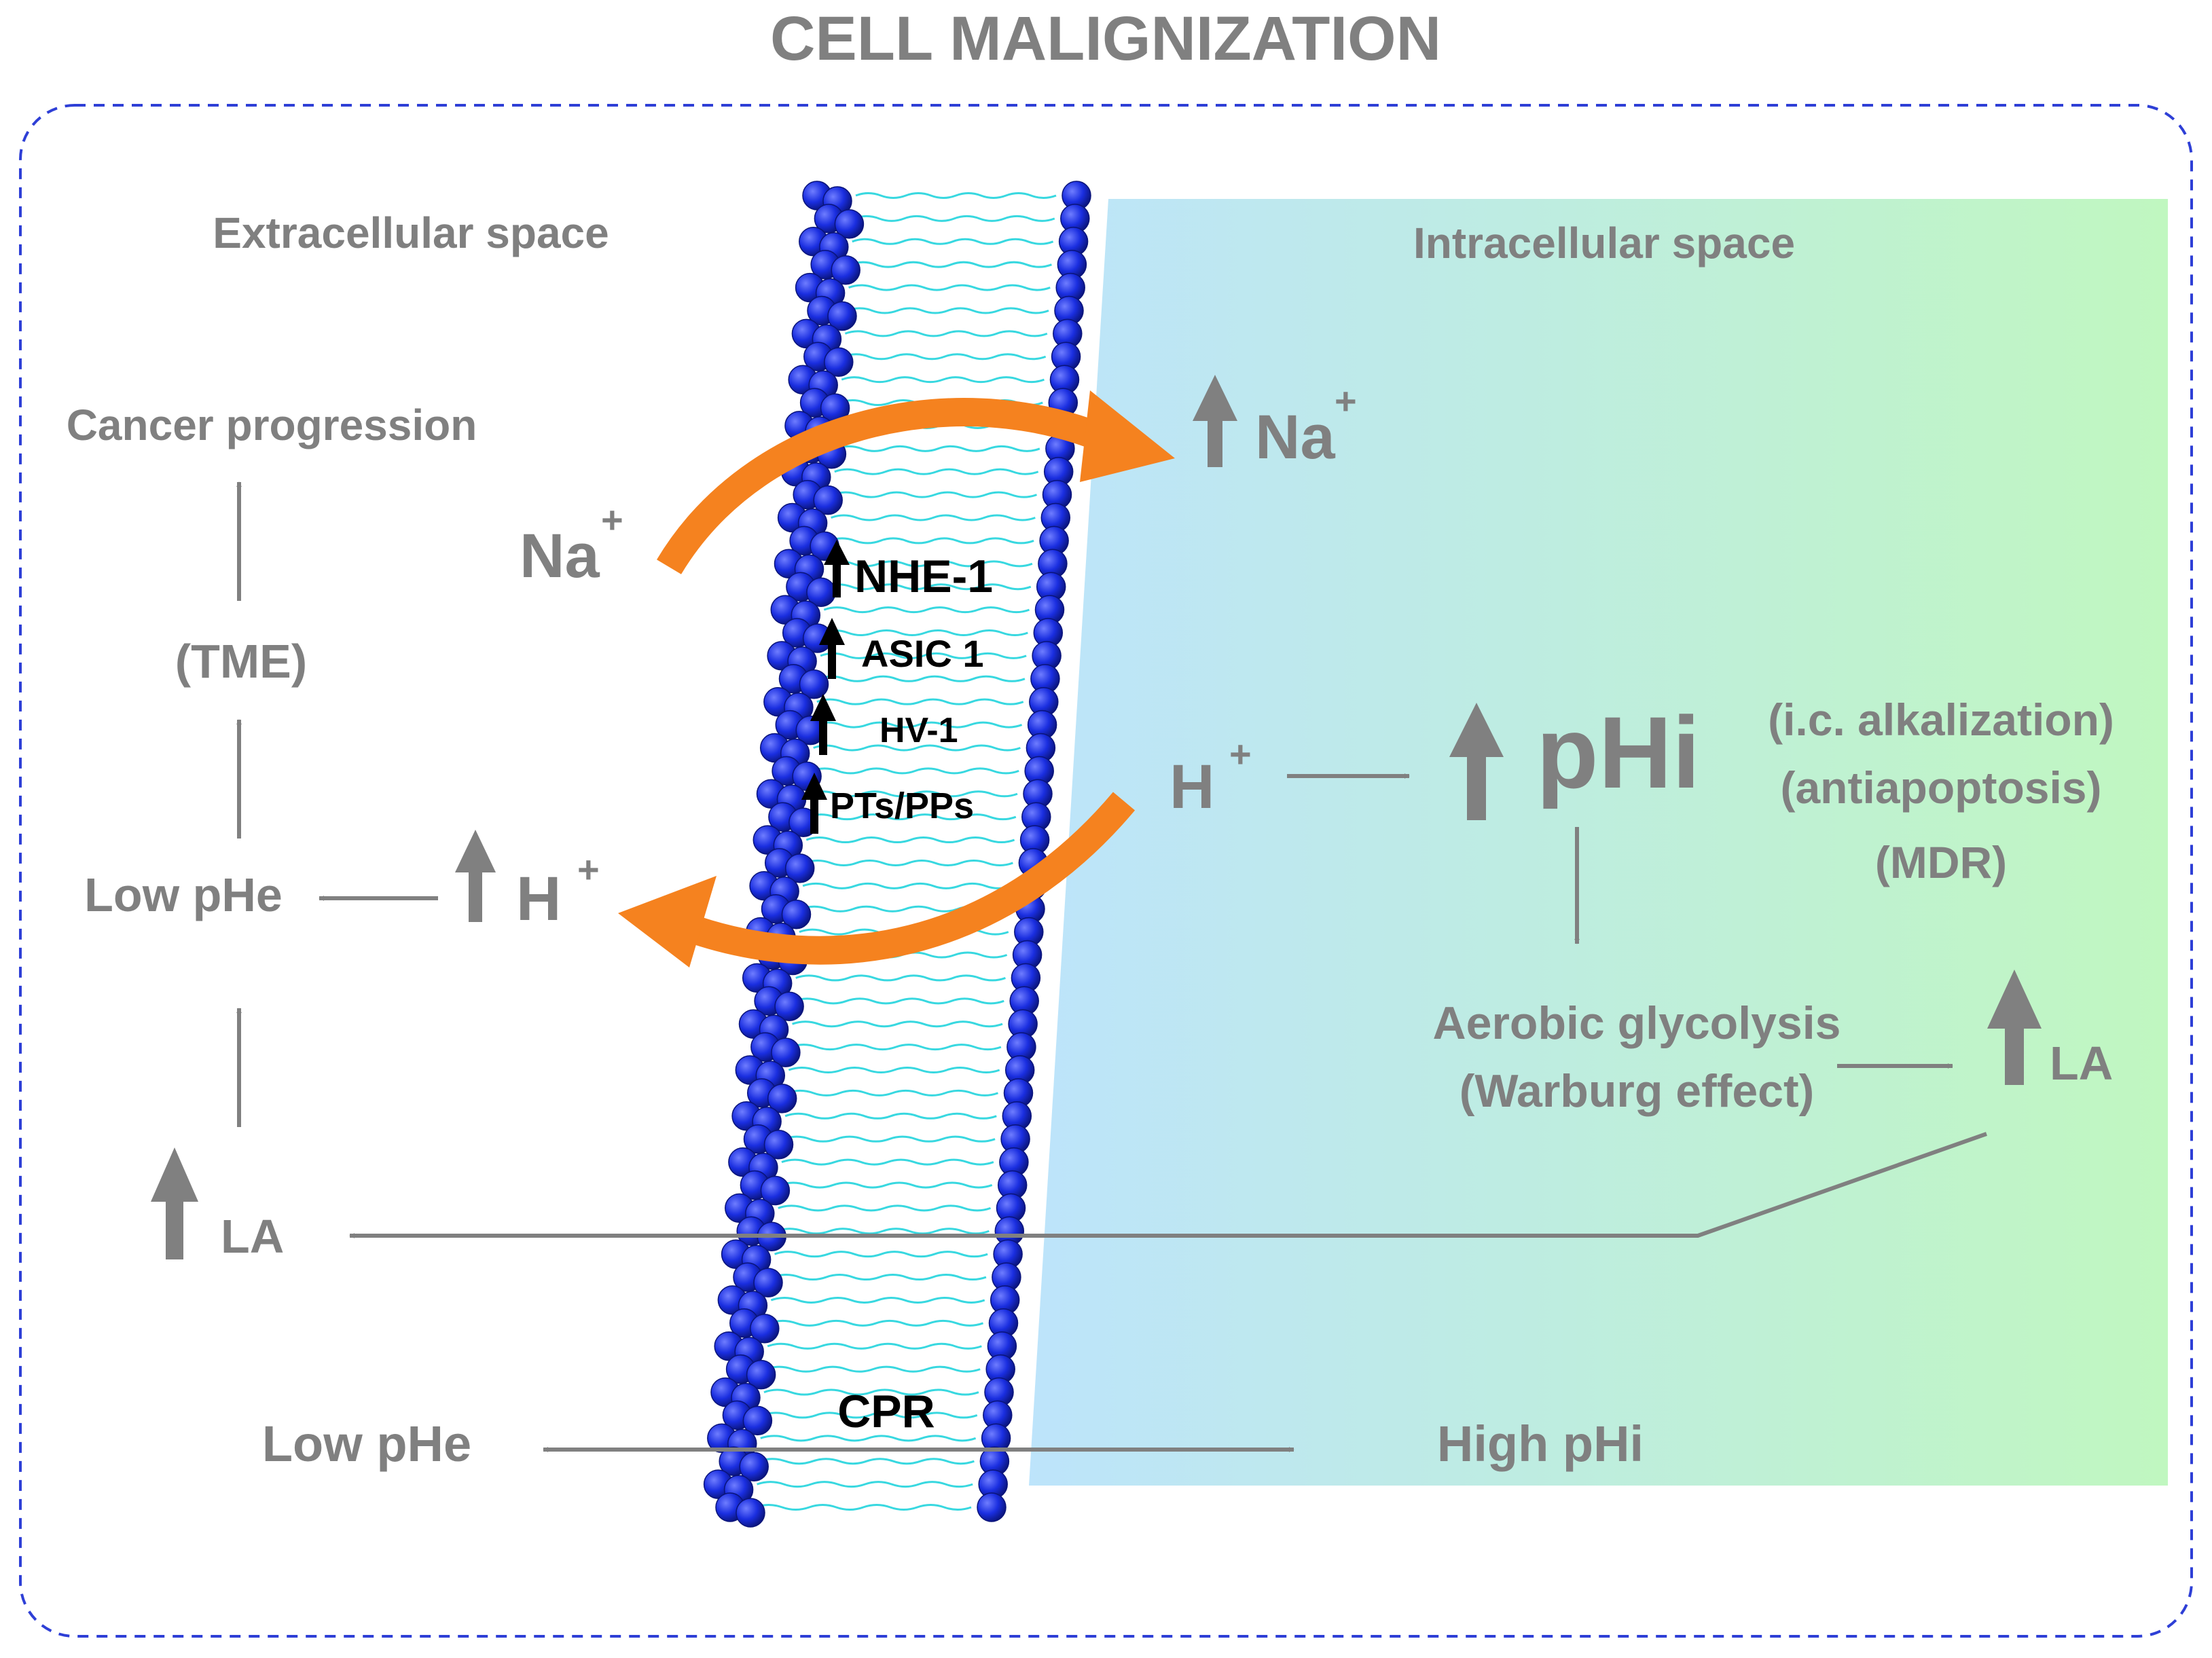 This screenshot has height=1658, width=2212. What do you see at coordinates (1105, 38) in the screenshot?
I see `diagram-title: CELL MALIGNIZATION` at bounding box center [1105, 38].